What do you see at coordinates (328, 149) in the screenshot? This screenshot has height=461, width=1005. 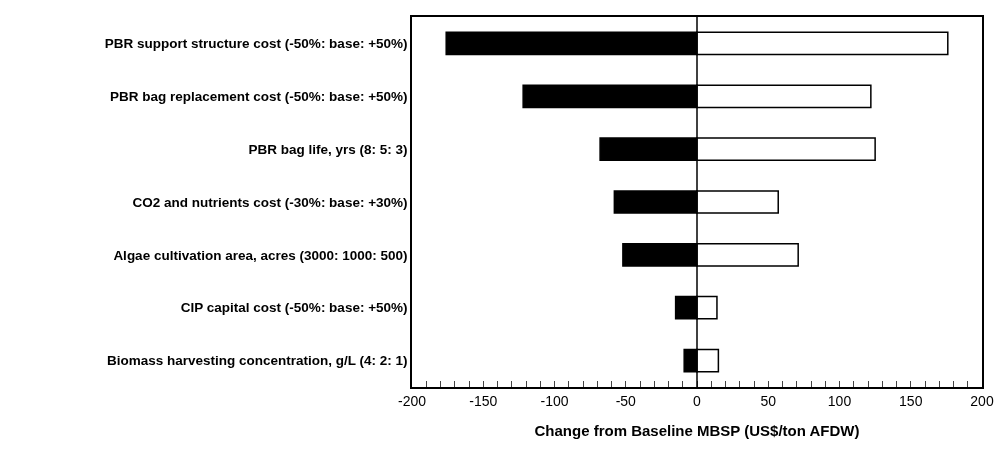 I see `y-tick-label: PBR bag life, yrs (8: 5: 3)` at bounding box center [328, 149].